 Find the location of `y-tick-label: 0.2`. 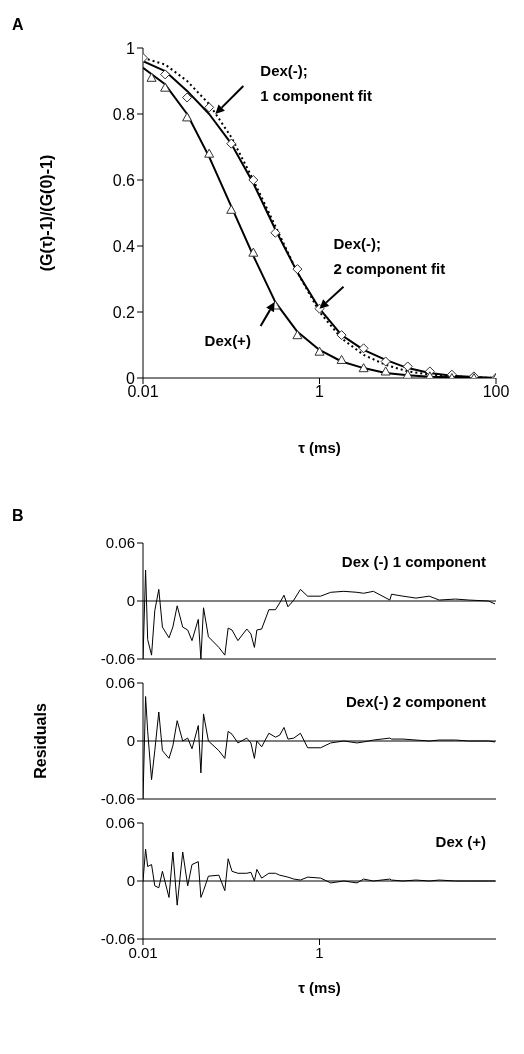

y-tick-label: 0.2 is located at coordinates (124, 312).